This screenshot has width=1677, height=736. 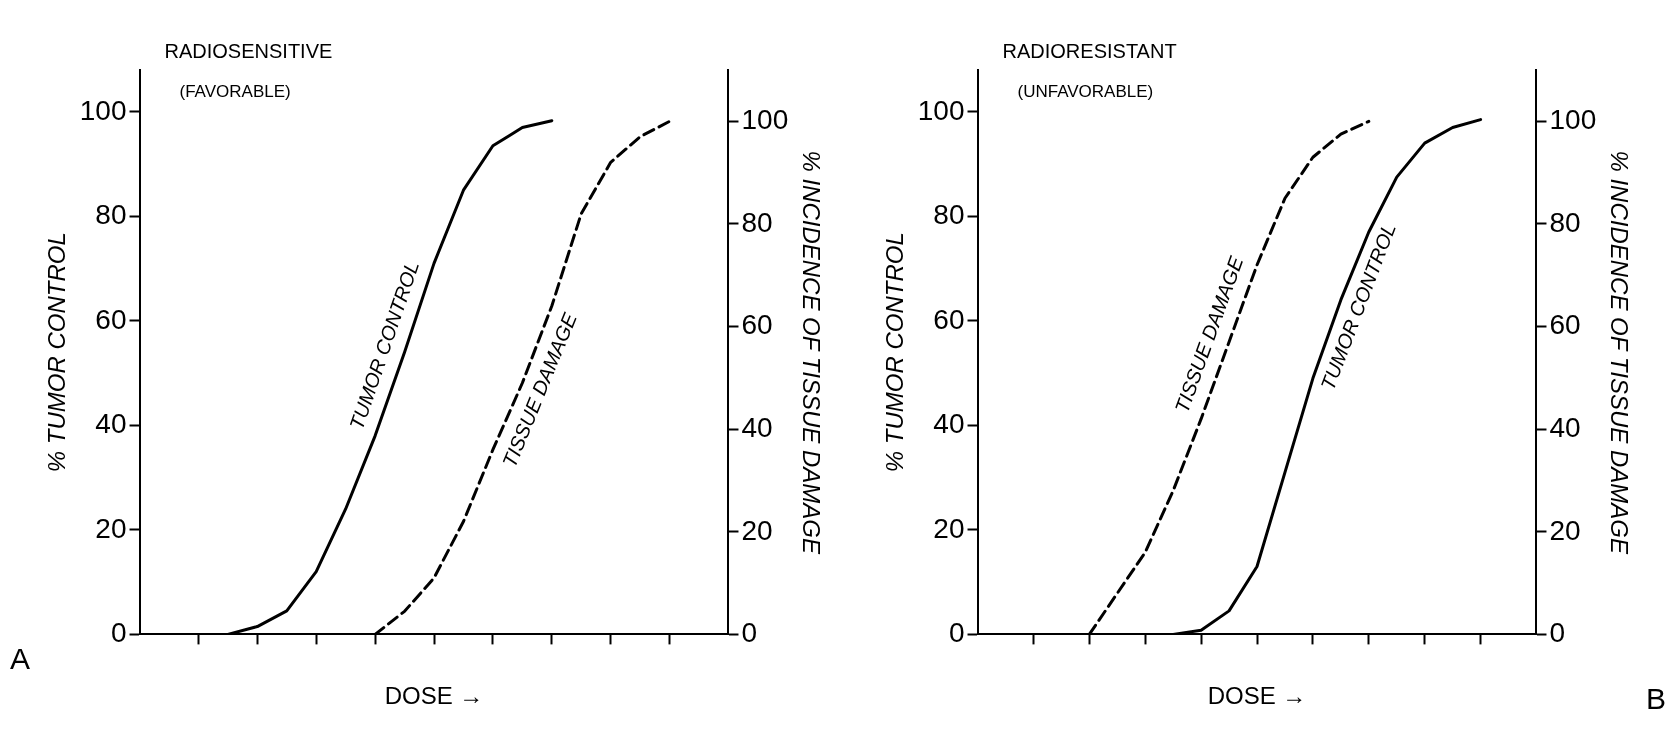 What do you see at coordinates (1655, 699) in the screenshot?
I see `text: B` at bounding box center [1655, 699].